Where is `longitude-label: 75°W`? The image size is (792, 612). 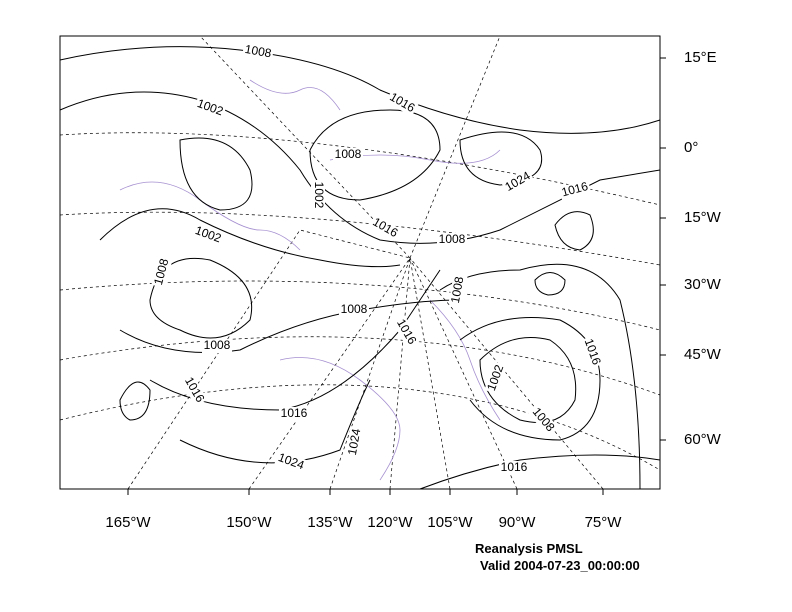 longitude-label: 75°W is located at coordinates (604, 522).